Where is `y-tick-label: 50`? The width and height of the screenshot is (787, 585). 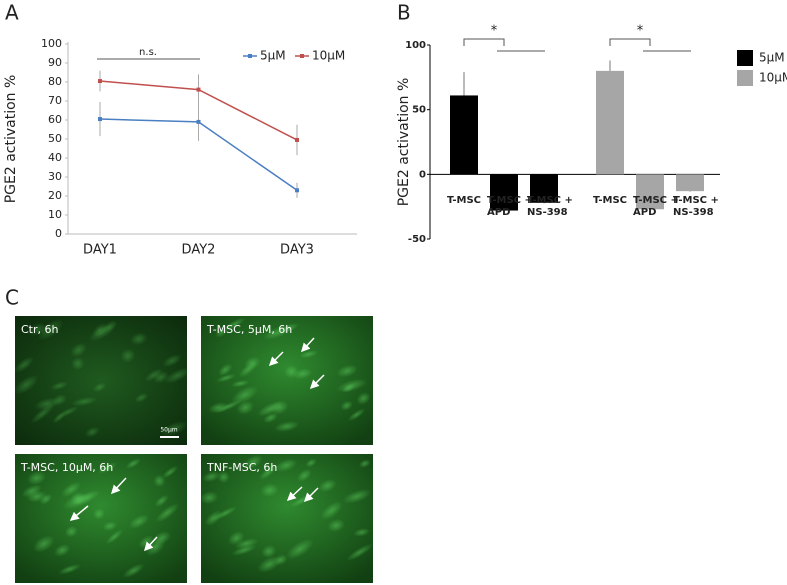 y-tick-label: 50 is located at coordinates (419, 110).